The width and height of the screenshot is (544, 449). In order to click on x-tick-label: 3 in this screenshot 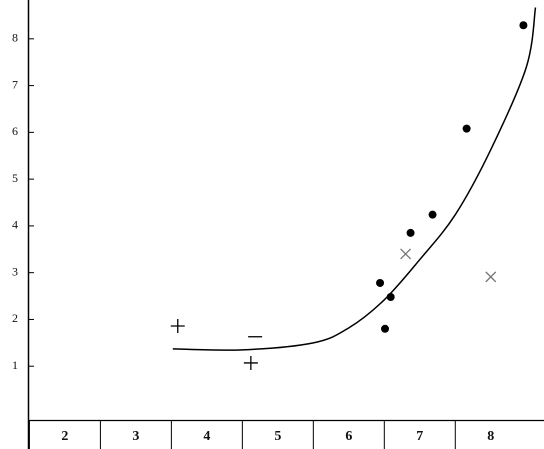, I will do `click(135, 436)`.